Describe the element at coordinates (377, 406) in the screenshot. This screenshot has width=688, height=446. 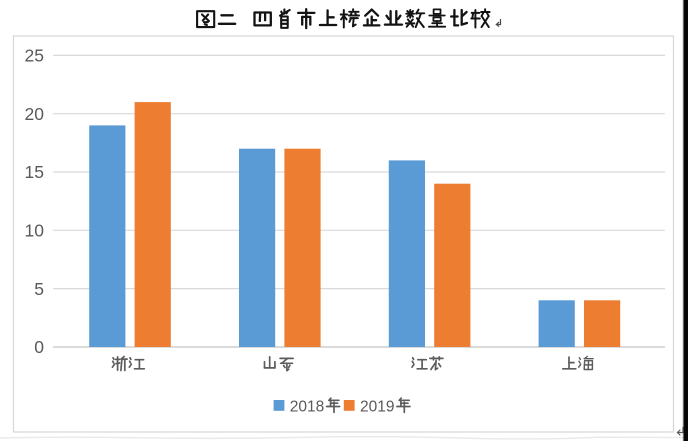
I see `svg-text: 2019` at that location.